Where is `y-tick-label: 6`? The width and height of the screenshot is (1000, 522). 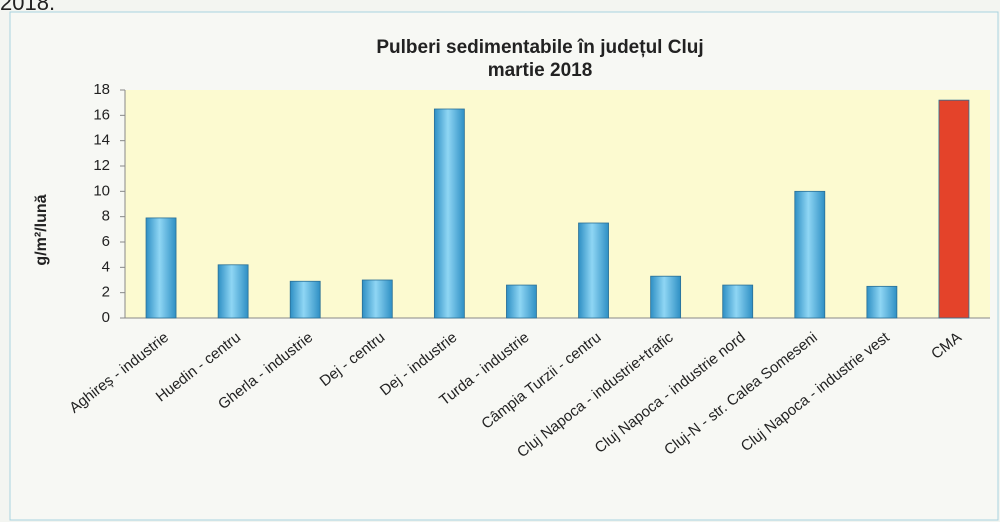
y-tick-label: 6 is located at coordinates (106, 241).